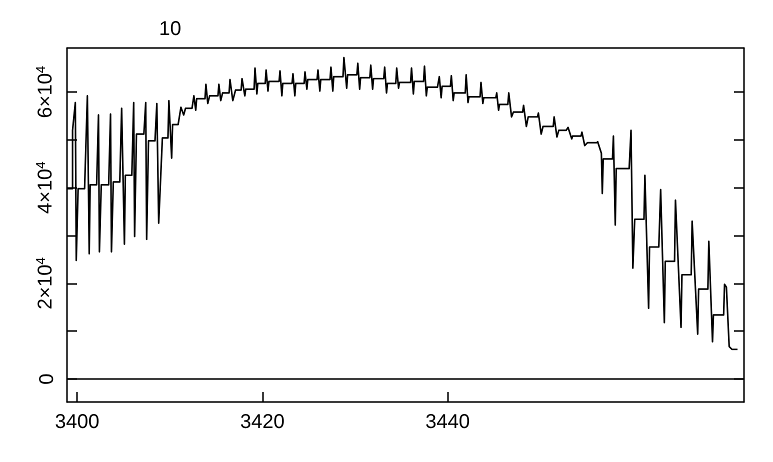 This screenshot has width=773, height=462. What do you see at coordinates (262, 422) in the screenshot?
I see `x-tick-label: 3420` at bounding box center [262, 422].